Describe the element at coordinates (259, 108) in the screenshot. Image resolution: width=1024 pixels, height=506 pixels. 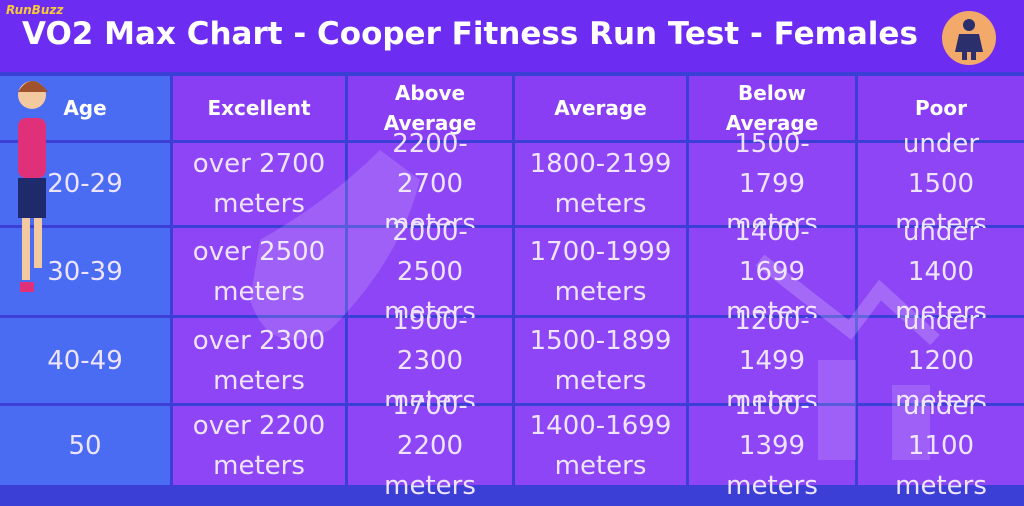
I see `column-header: Excellent` at that location.